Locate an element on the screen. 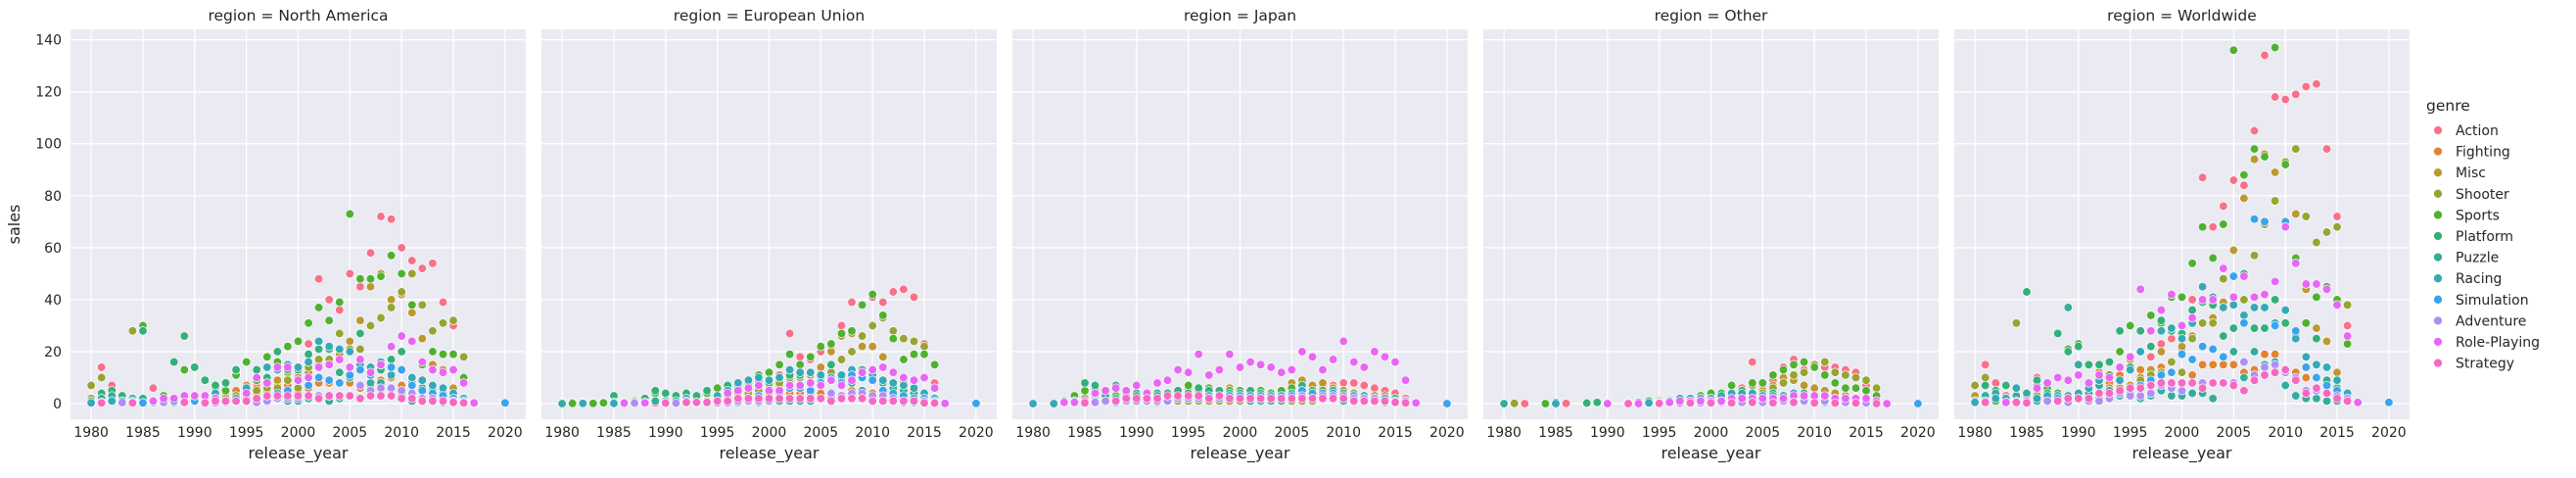  x-tick-label: 2015 is located at coordinates (2337, 433).